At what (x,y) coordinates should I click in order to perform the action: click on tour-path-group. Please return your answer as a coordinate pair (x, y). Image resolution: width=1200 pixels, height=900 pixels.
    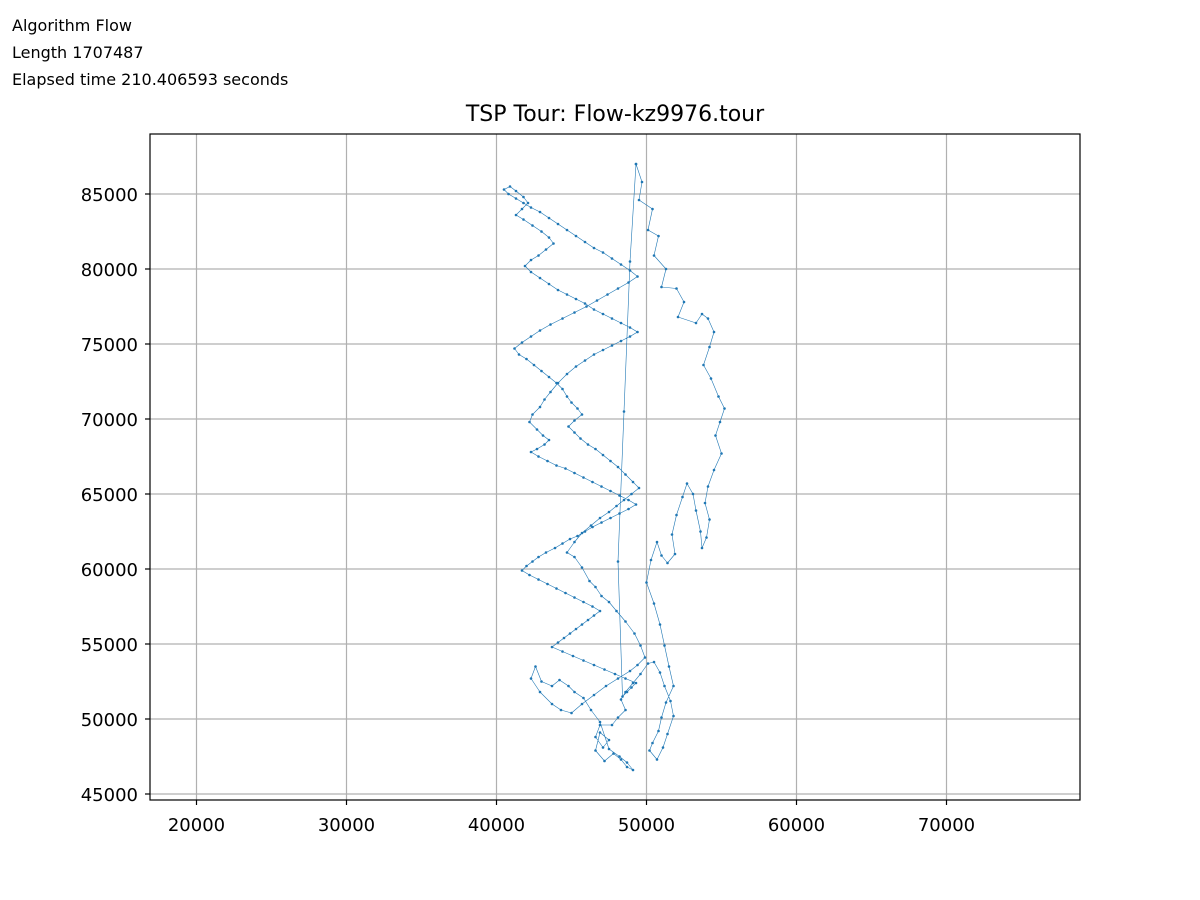
    Looking at the image, I should click on (614, 467).